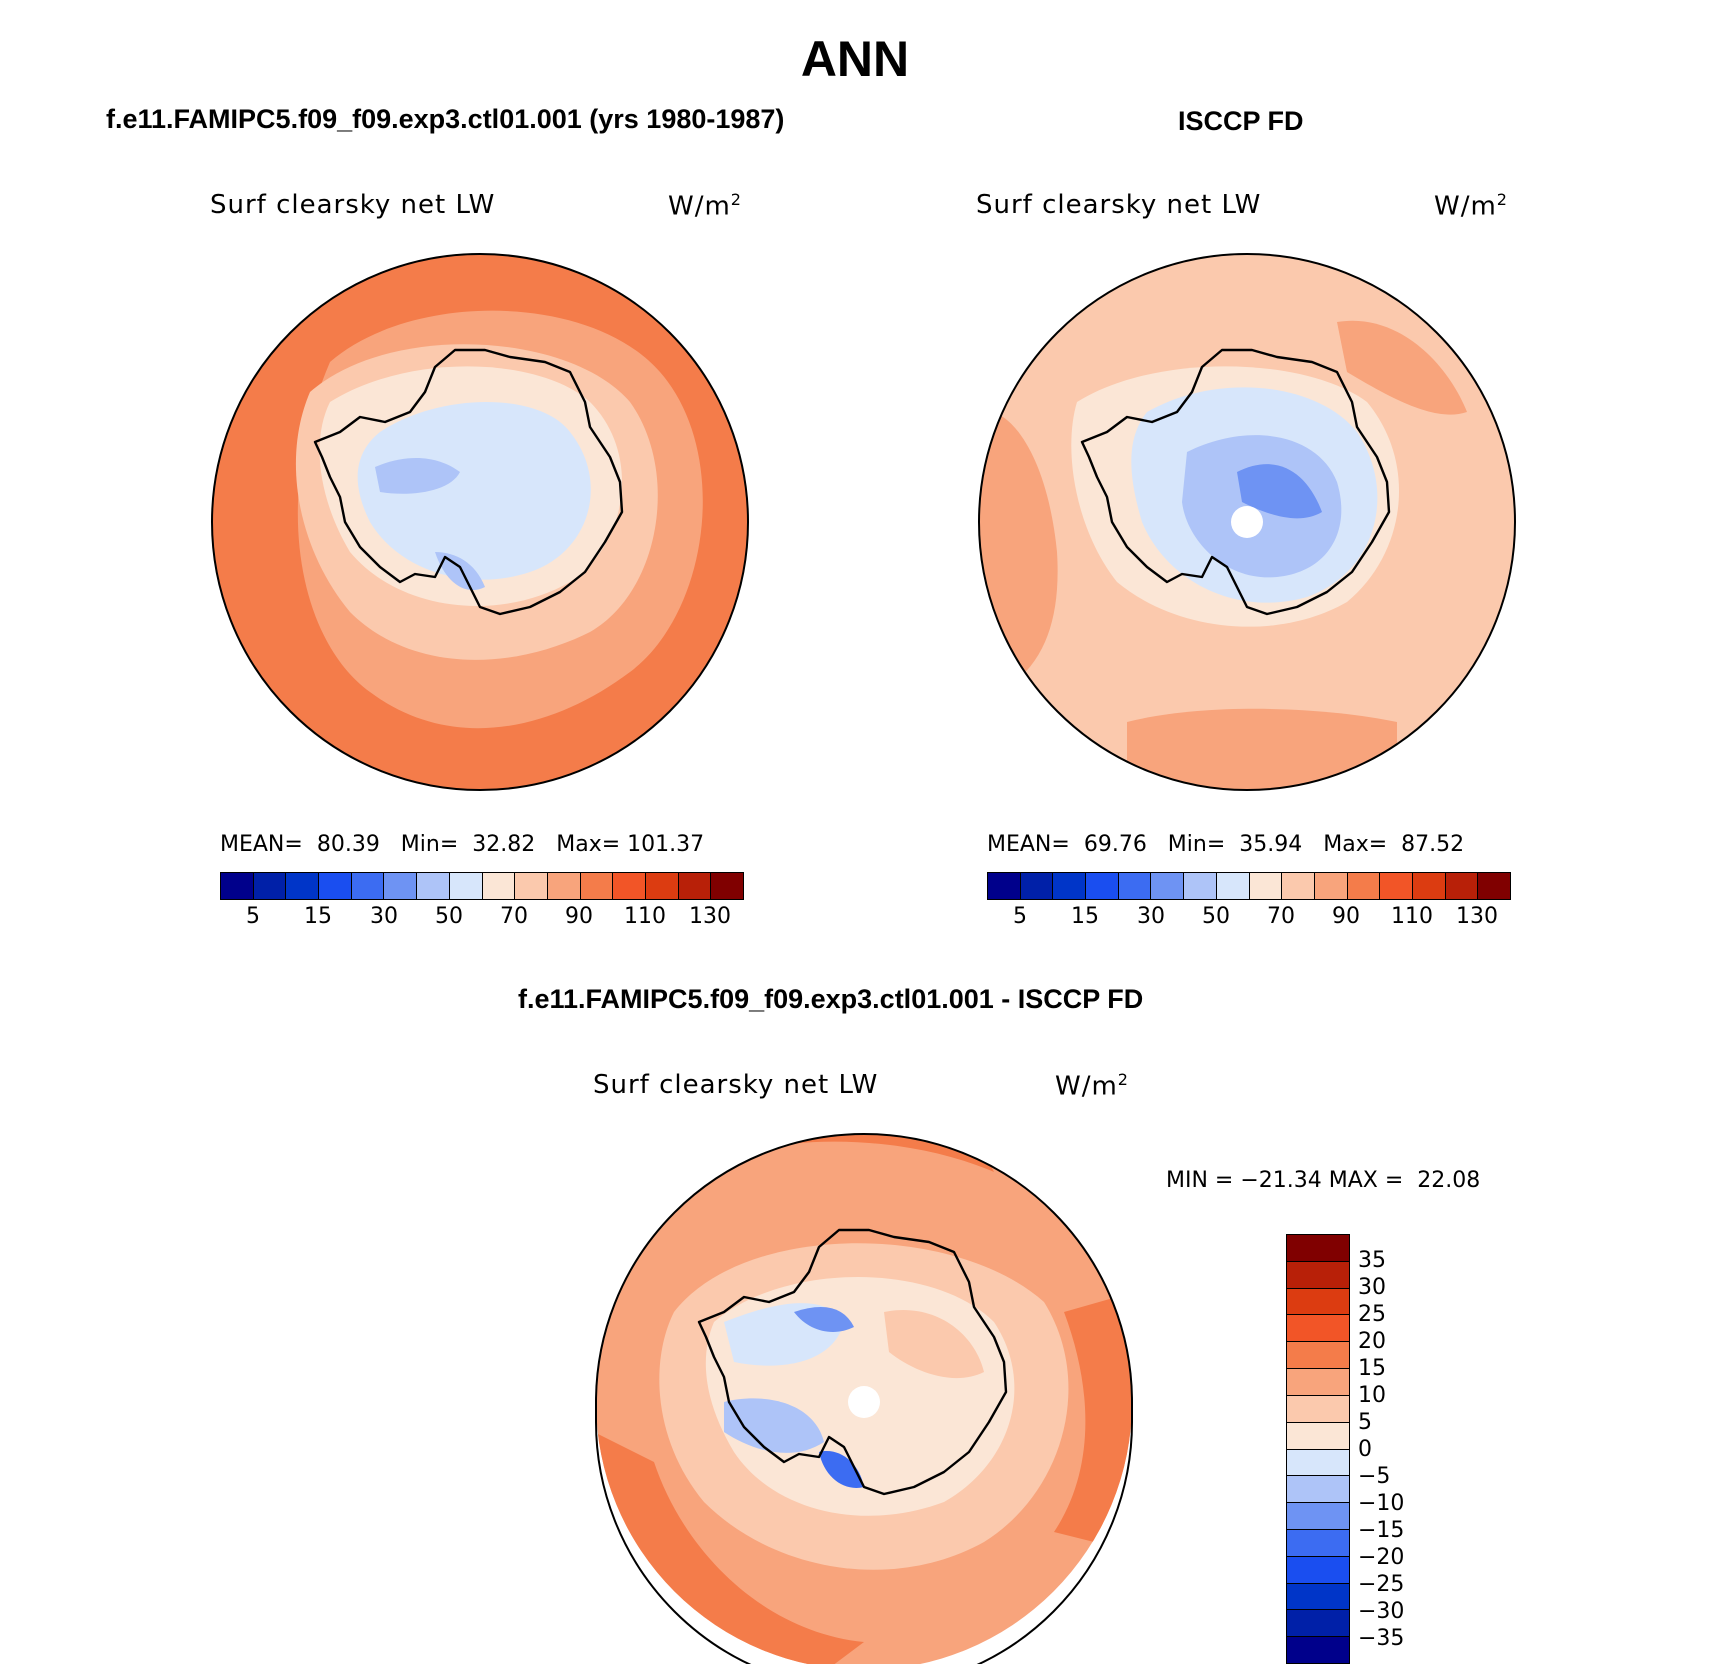 The image size is (1710, 1664). What do you see at coordinates (384, 916) in the screenshot?
I see `model-tick: 30` at bounding box center [384, 916].